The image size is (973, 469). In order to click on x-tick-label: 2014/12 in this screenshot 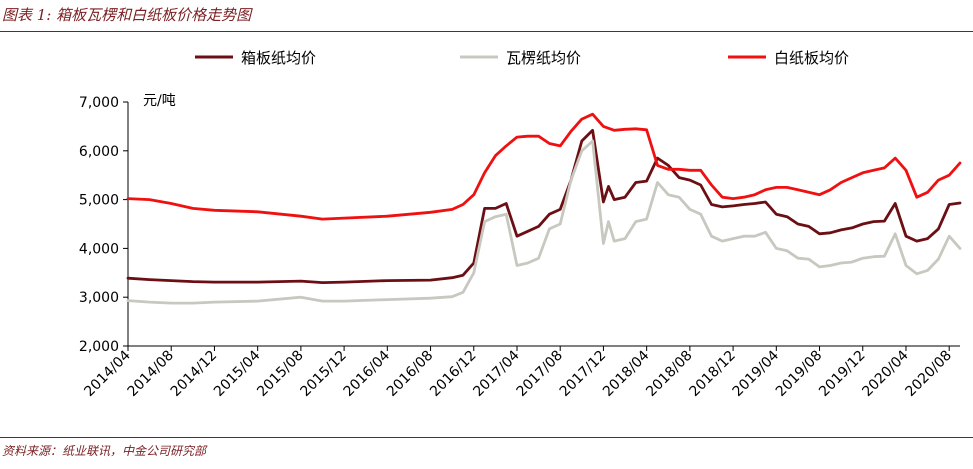, I will do `click(194, 374)`.